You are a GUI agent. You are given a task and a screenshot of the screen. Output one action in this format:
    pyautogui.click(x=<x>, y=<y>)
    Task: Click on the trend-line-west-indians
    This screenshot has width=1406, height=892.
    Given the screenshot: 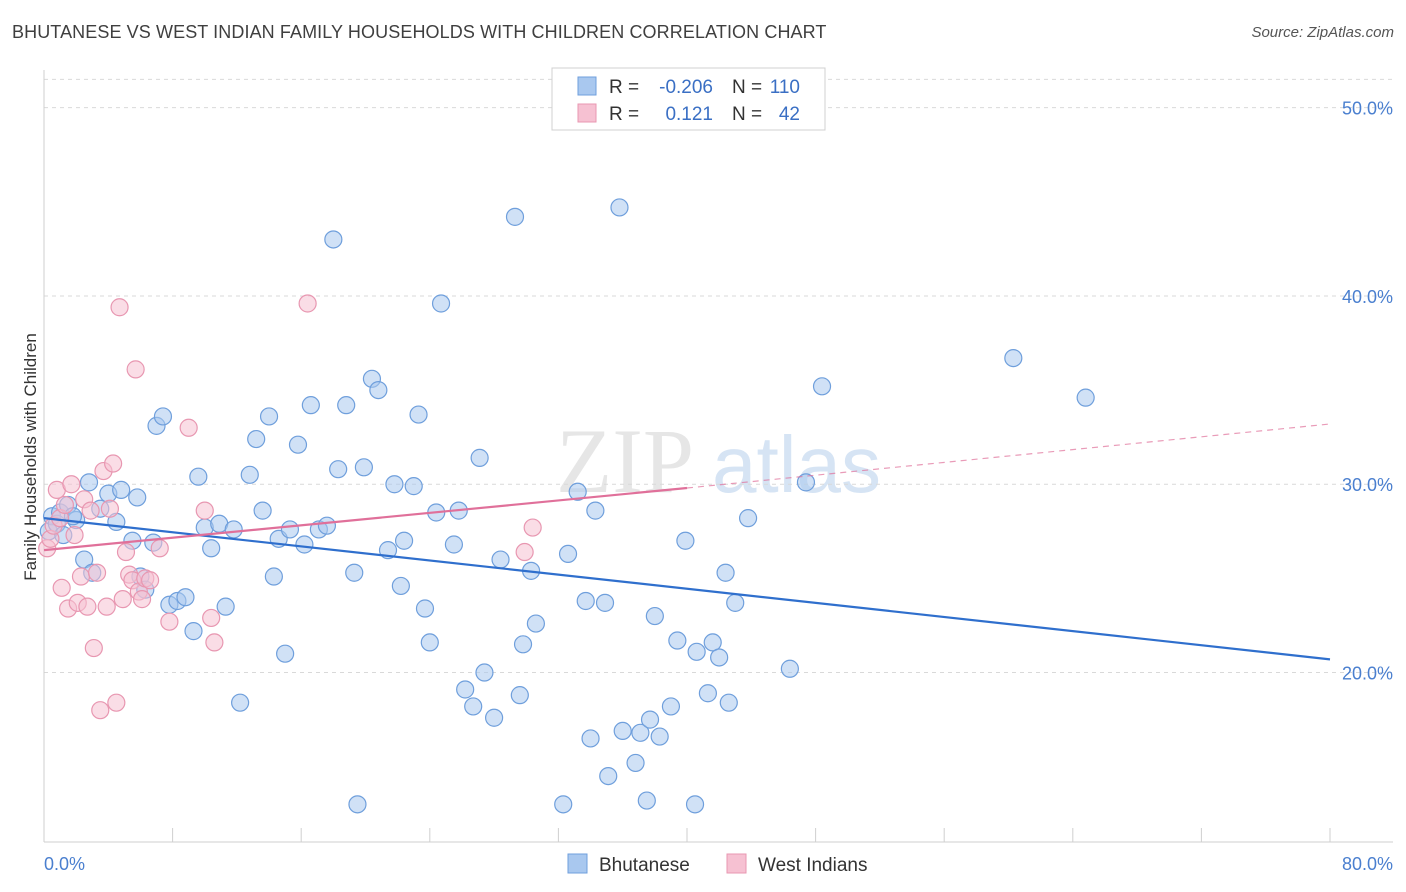 What is the action you would take?
    pyautogui.click(x=365, y=519)
    